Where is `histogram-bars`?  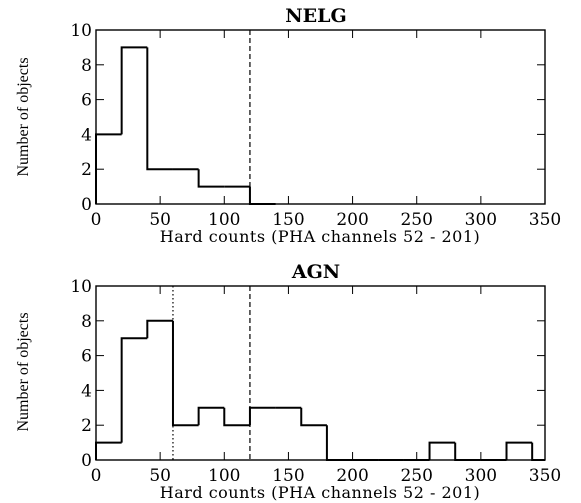 histogram-bars is located at coordinates (185, 125).